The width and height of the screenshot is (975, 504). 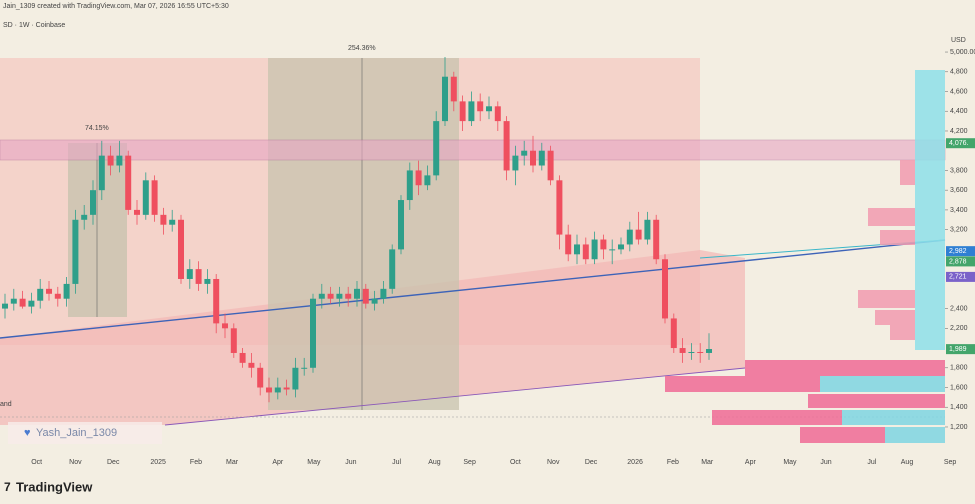 I want to click on price-badge-label: 2,878, so click(x=958, y=261).